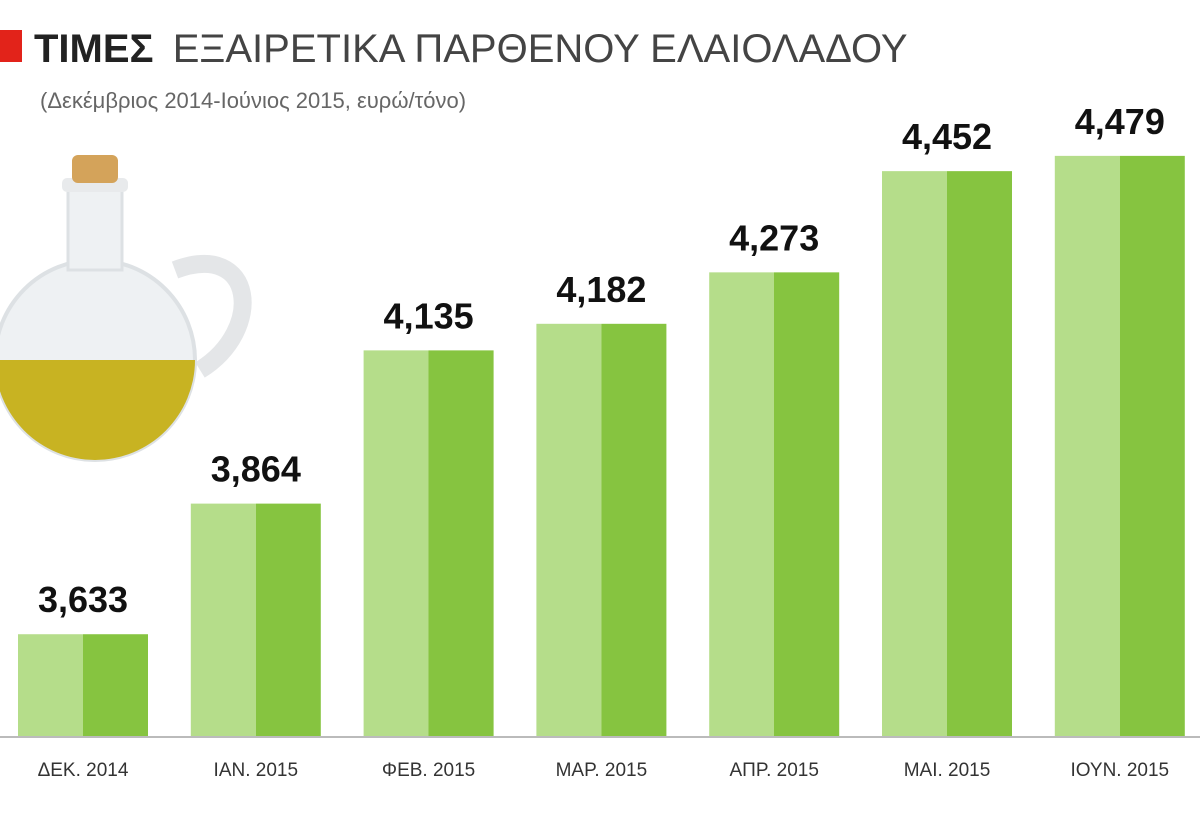 The width and height of the screenshot is (1200, 826). What do you see at coordinates (83, 770) in the screenshot?
I see `x-tick-label: ΔΕΚ. 2014` at bounding box center [83, 770].